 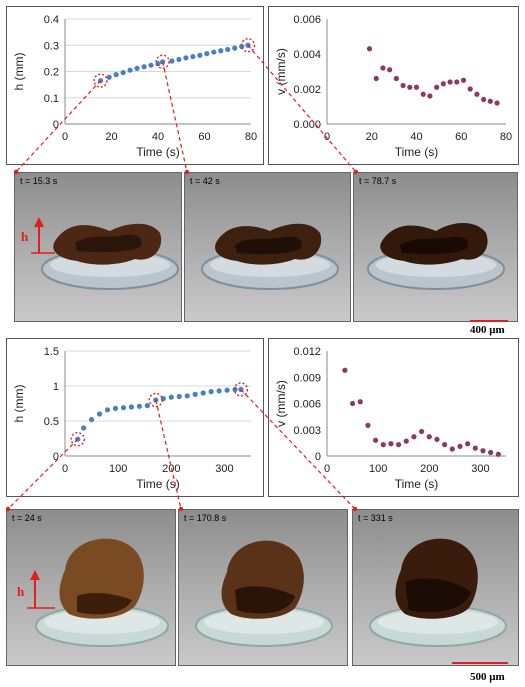 I want to click on x-tick-label: 80, so click(x=506, y=137).